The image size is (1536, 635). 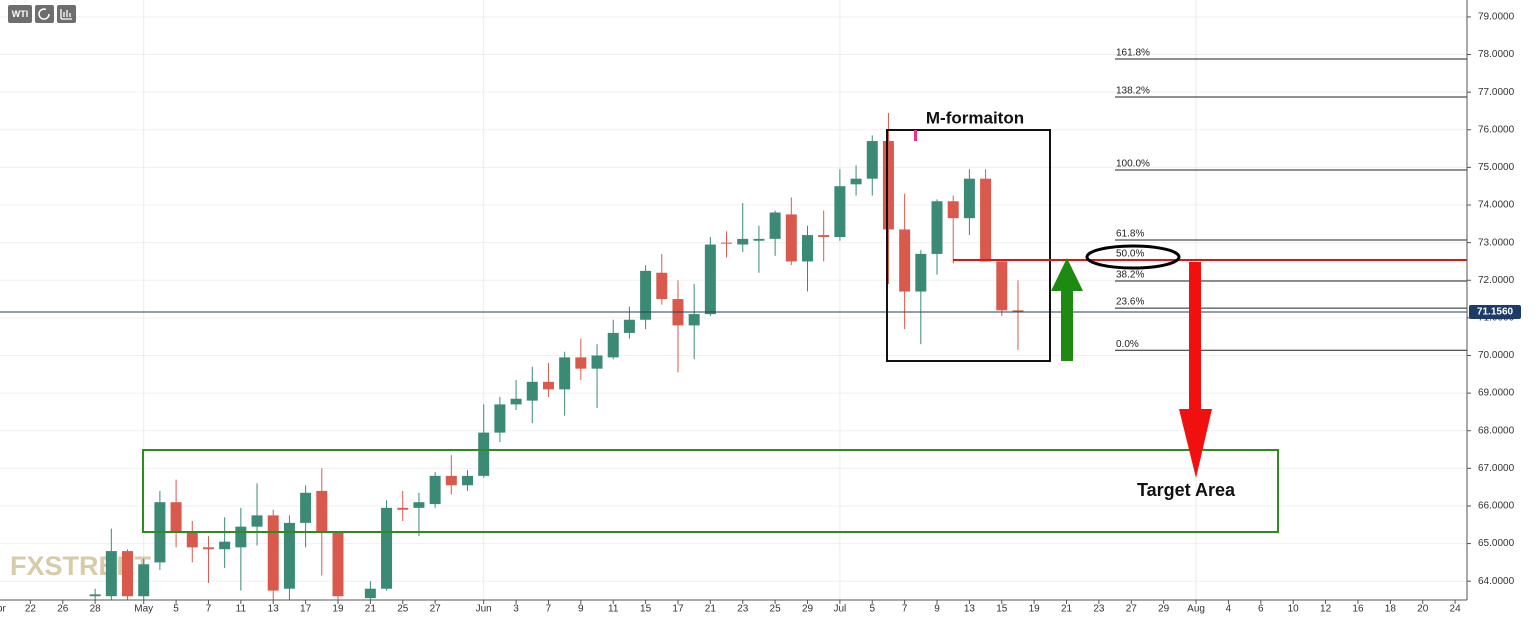 I want to click on last-price-box, so click(x=1495, y=312).